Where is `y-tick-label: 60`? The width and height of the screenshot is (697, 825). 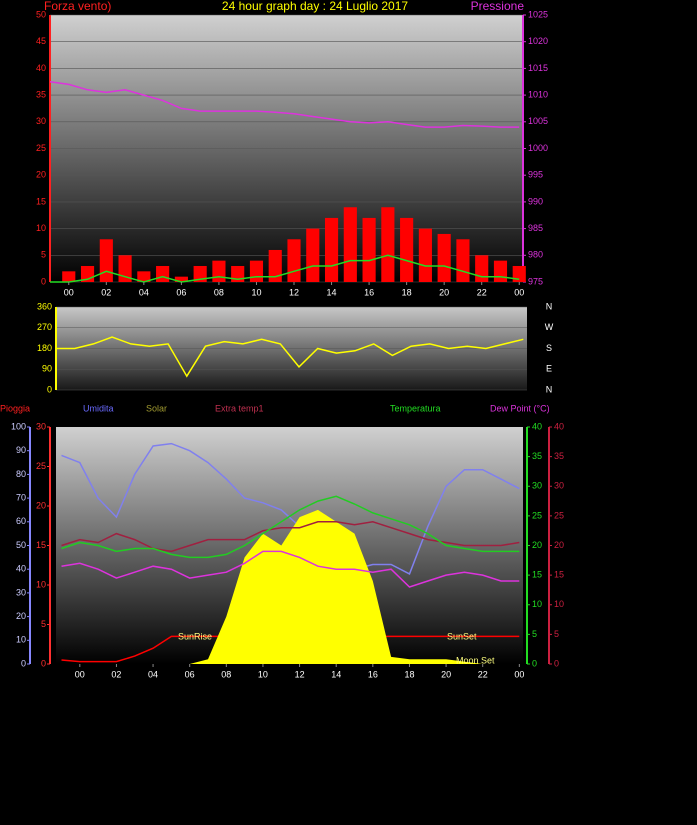 y-tick-label: 60 is located at coordinates (21, 521).